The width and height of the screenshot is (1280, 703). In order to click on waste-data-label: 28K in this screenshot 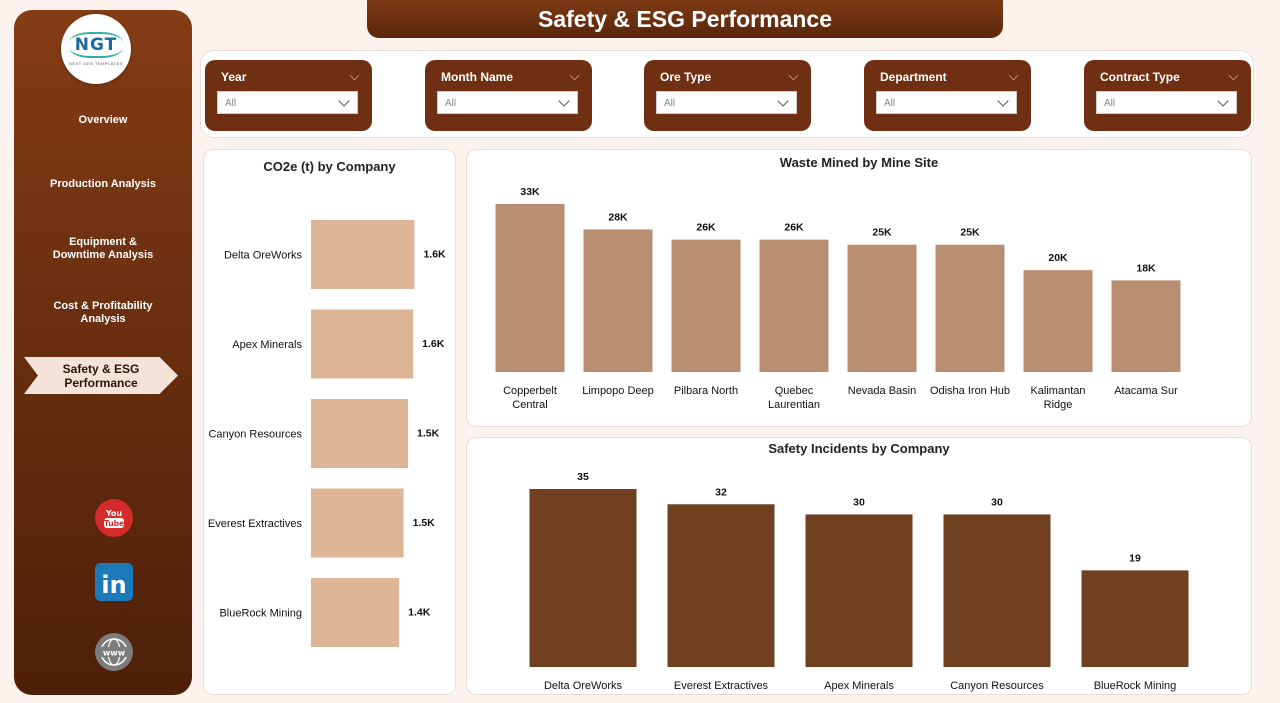, I will do `click(618, 217)`.